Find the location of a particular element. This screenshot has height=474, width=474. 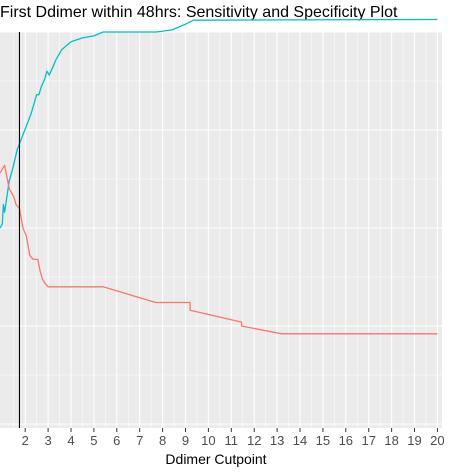

x-tick-label: 16 is located at coordinates (346, 440).